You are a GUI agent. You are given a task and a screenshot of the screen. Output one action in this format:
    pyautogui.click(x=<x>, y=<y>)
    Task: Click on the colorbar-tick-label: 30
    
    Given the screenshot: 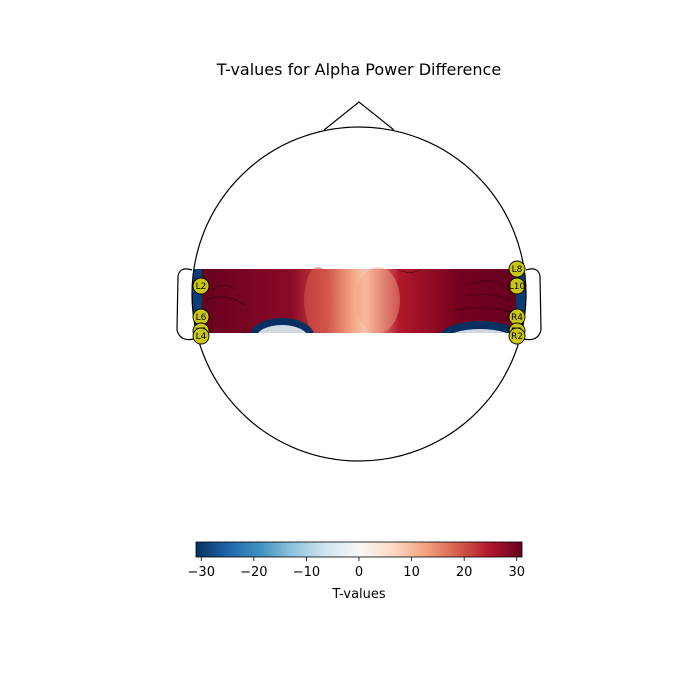 What is the action you would take?
    pyautogui.click(x=516, y=572)
    